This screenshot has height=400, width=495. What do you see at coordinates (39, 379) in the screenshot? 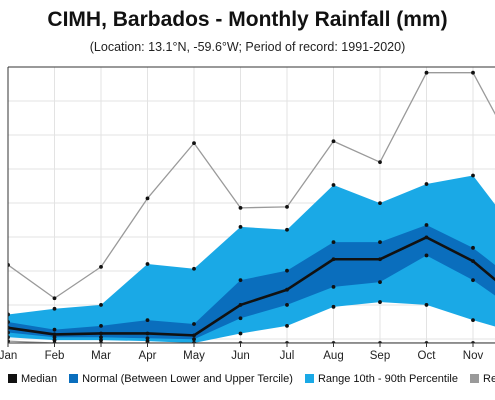
I see `legend-label-median: Median` at bounding box center [39, 379].